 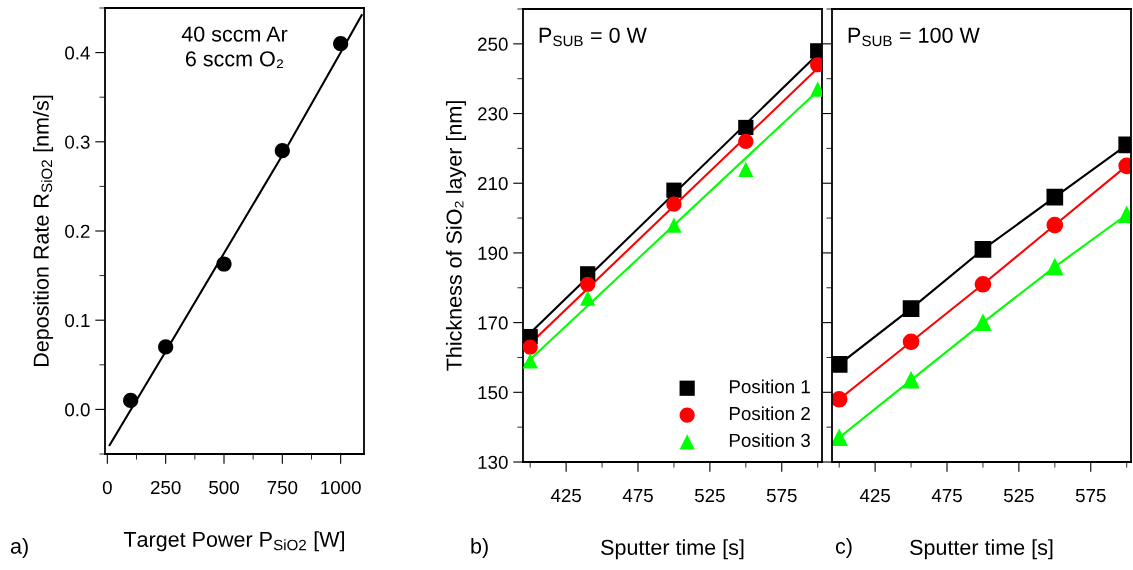 What do you see at coordinates (769, 386) in the screenshot?
I see `legend-label: Position 1` at bounding box center [769, 386].